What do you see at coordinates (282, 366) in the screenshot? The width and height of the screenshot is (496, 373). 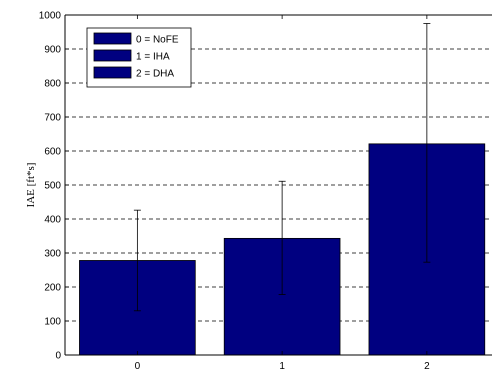 I see `x-tick-label-1: 1` at bounding box center [282, 366].